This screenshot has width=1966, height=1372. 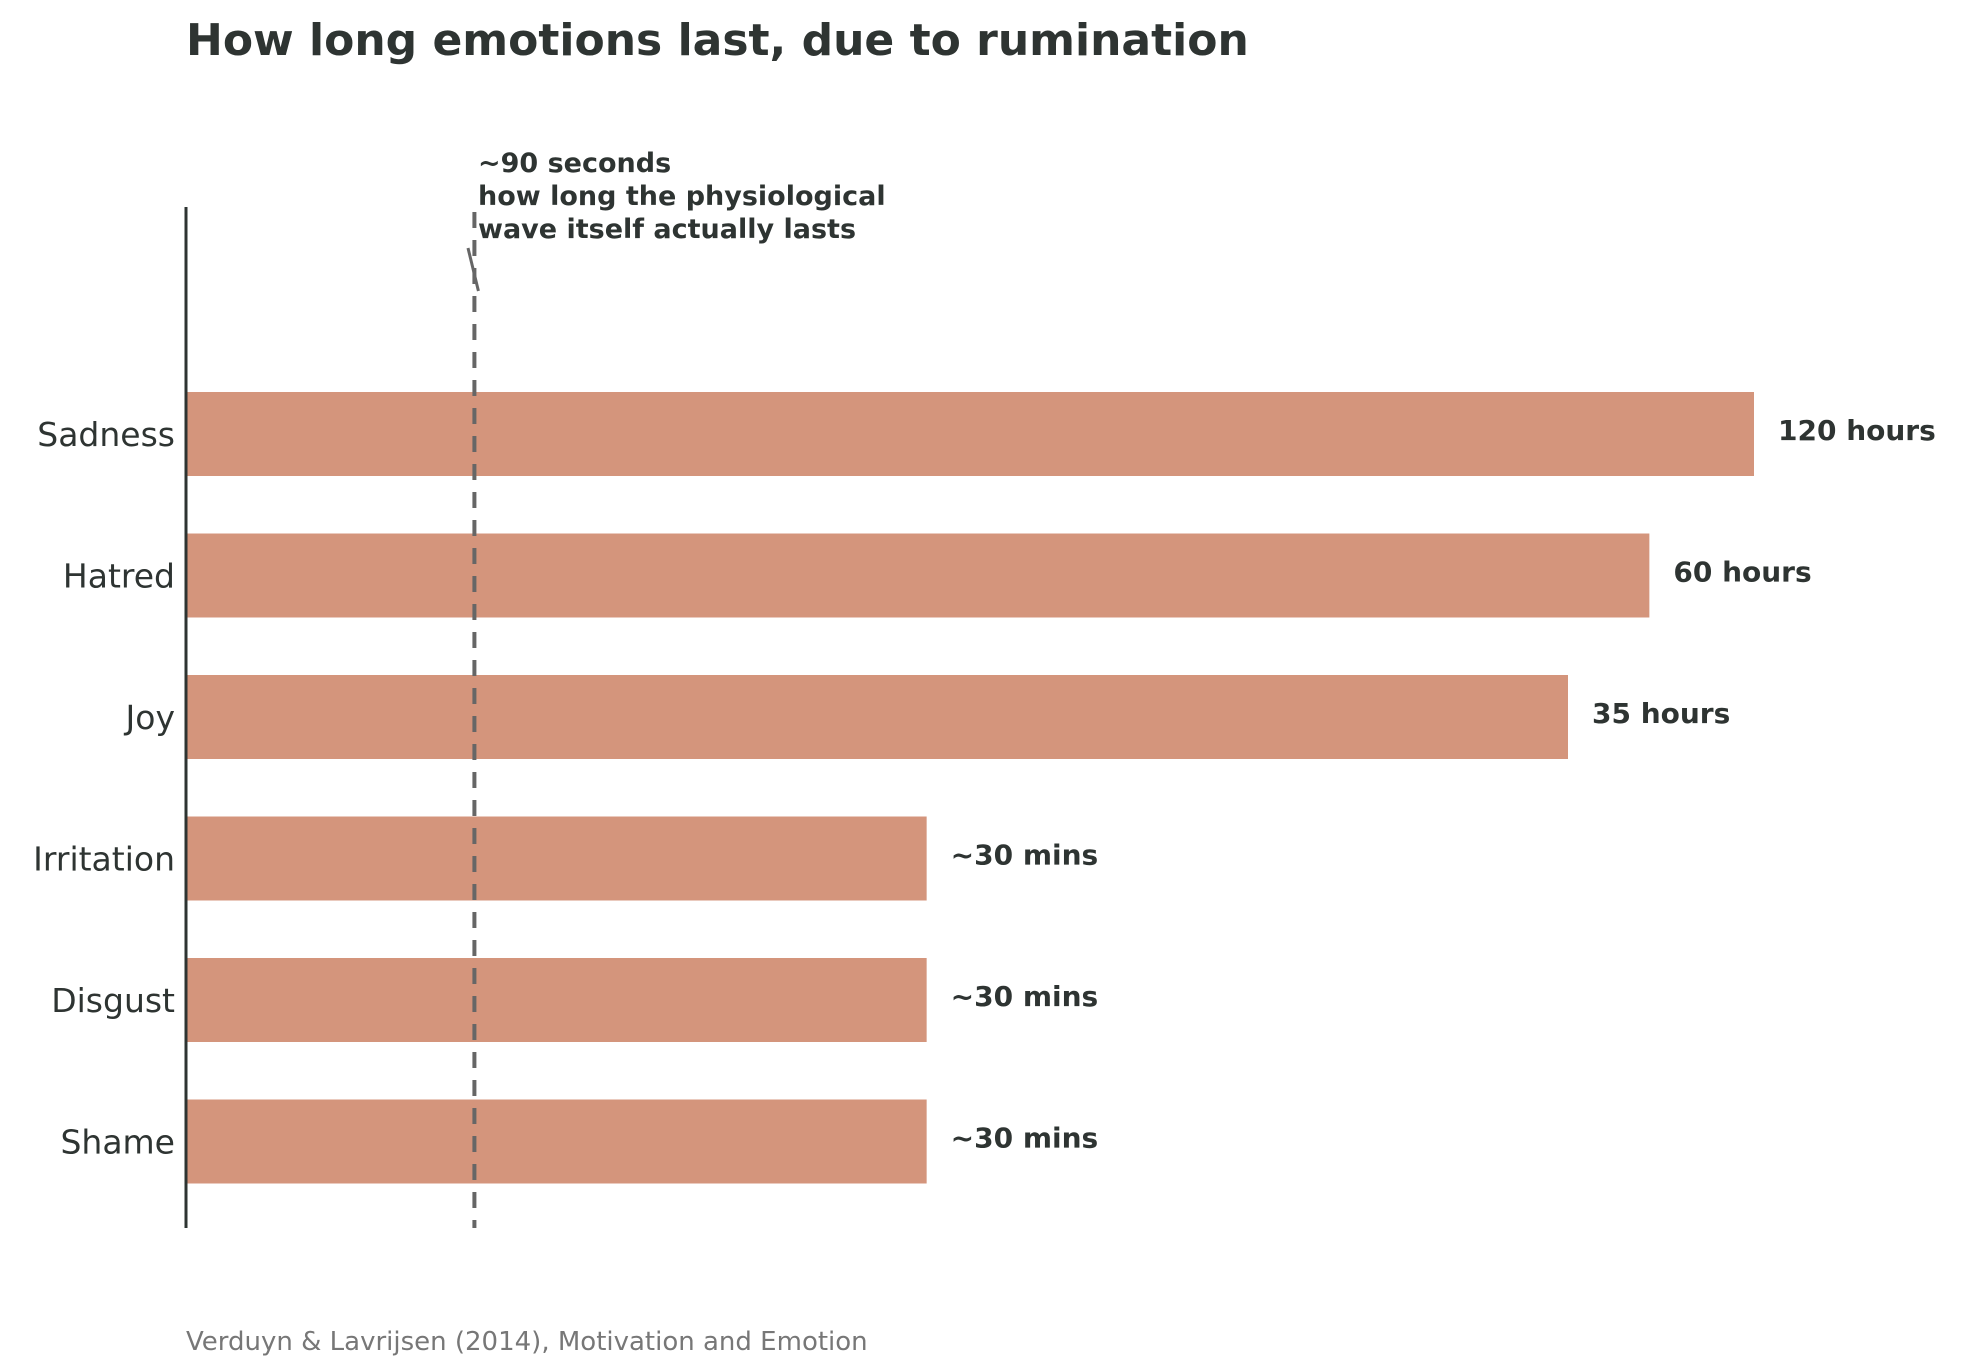 I want to click on category-label-irritation: Irritation, so click(x=104, y=859).